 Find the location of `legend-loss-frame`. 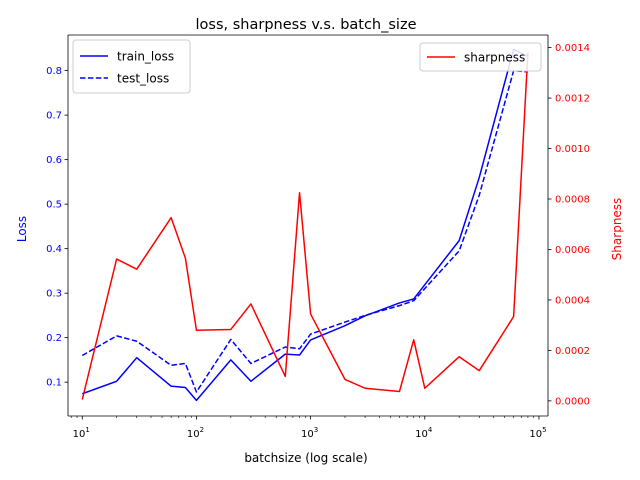

legend-loss-frame is located at coordinates (131, 66).